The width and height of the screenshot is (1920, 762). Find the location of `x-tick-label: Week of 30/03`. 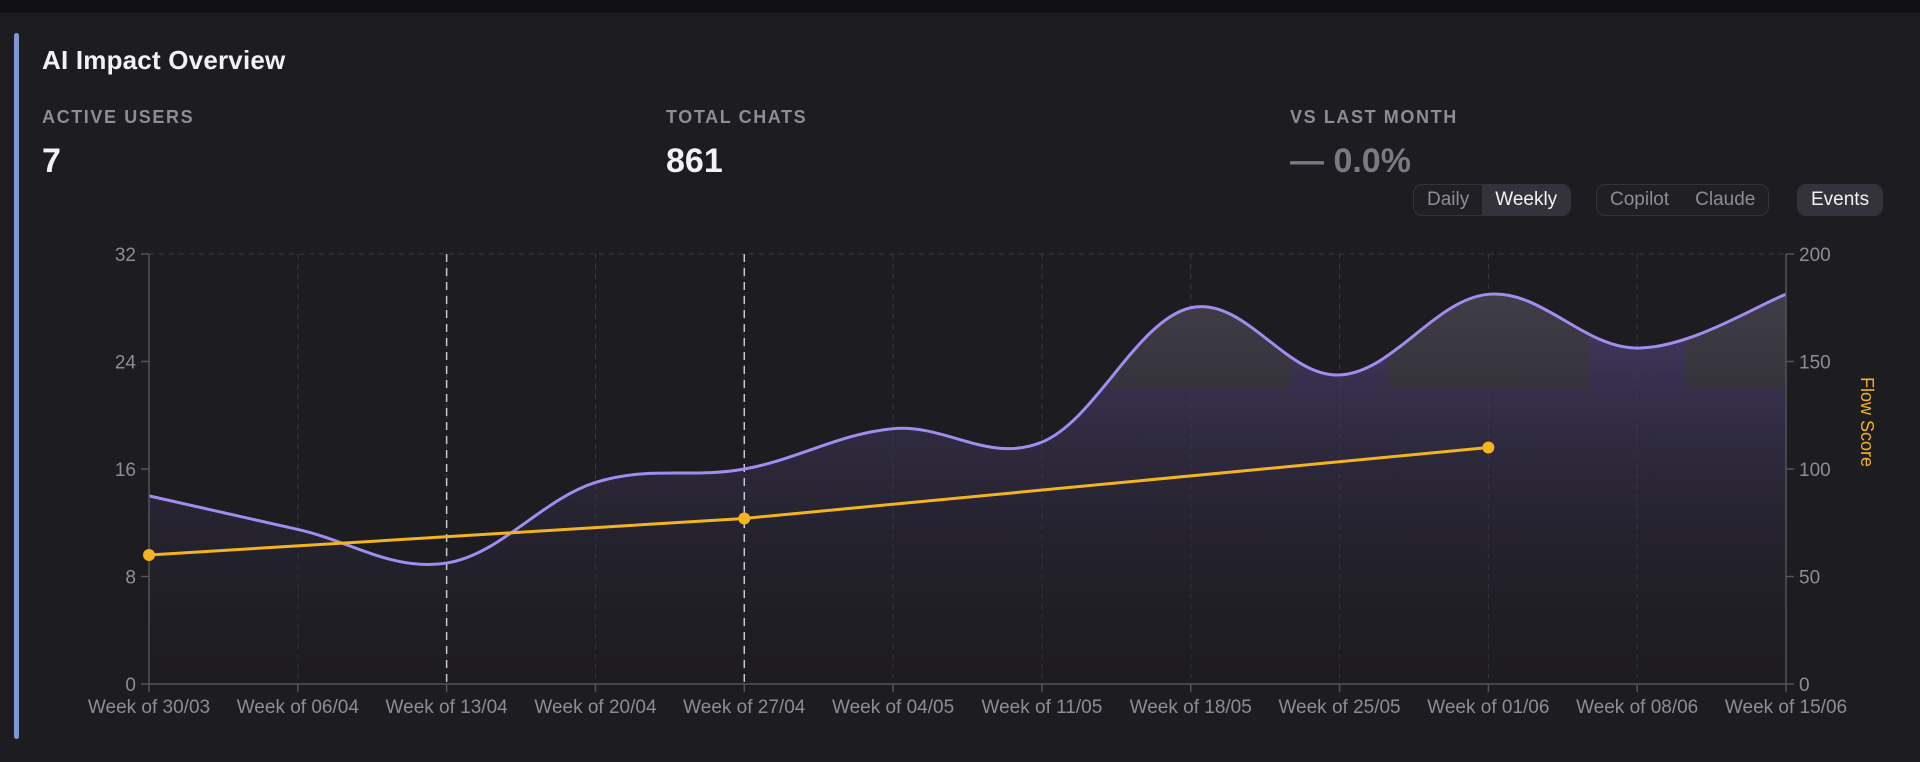

x-tick-label: Week of 30/03 is located at coordinates (149, 707).